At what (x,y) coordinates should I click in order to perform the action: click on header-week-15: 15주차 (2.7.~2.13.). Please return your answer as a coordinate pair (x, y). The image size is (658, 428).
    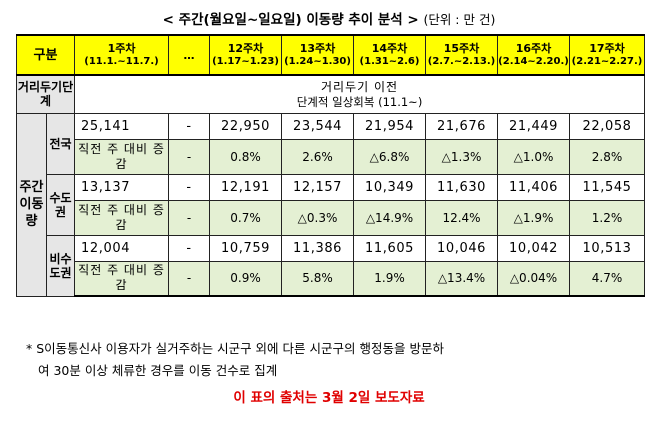
    Looking at the image, I should click on (462, 55).